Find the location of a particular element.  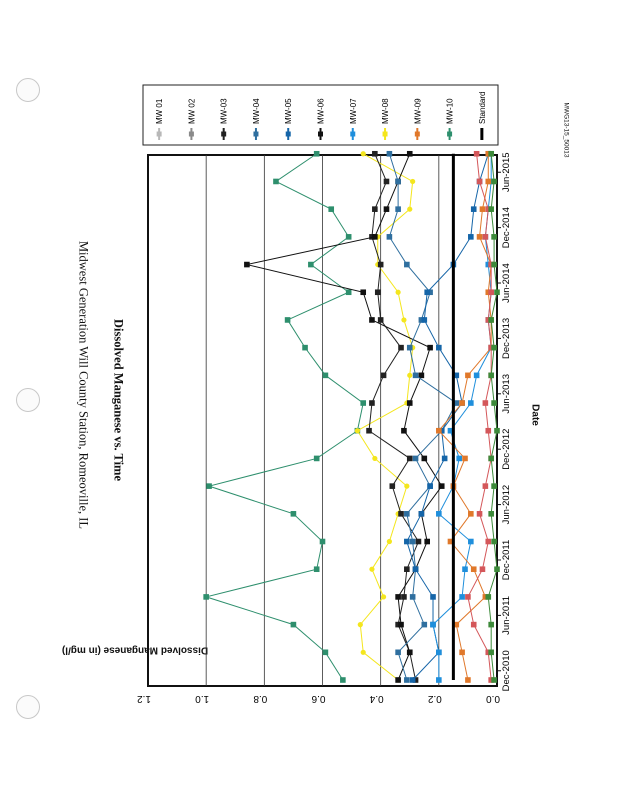

binder-hole is located at coordinates (28, 707).